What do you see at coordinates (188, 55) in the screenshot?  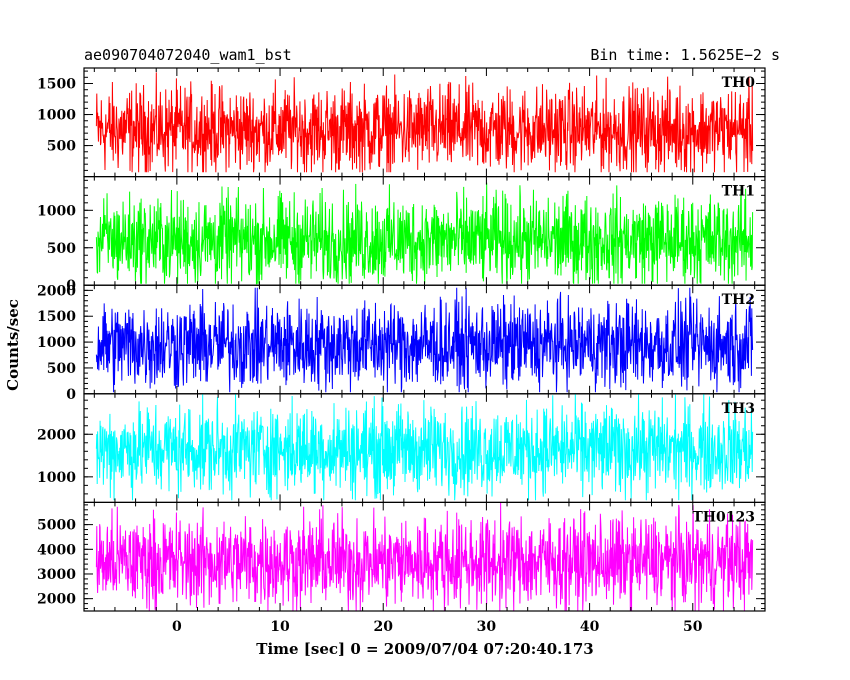 I see `chart-title: ae090704072040_wam1_bst` at bounding box center [188, 55].